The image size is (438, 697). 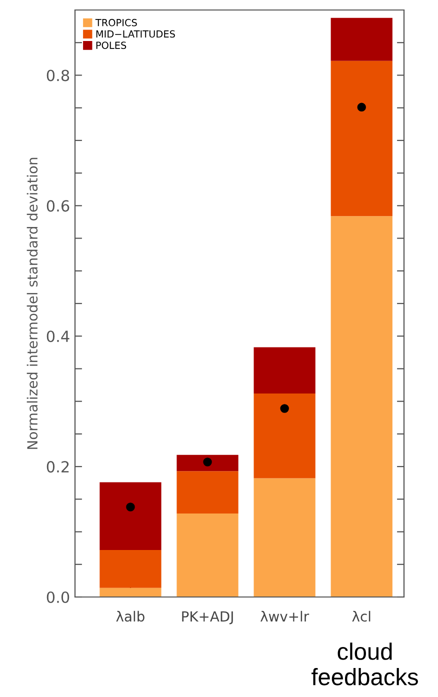 What do you see at coordinates (116, 22) in the screenshot?
I see `legend-label: TROPICS` at bounding box center [116, 22].